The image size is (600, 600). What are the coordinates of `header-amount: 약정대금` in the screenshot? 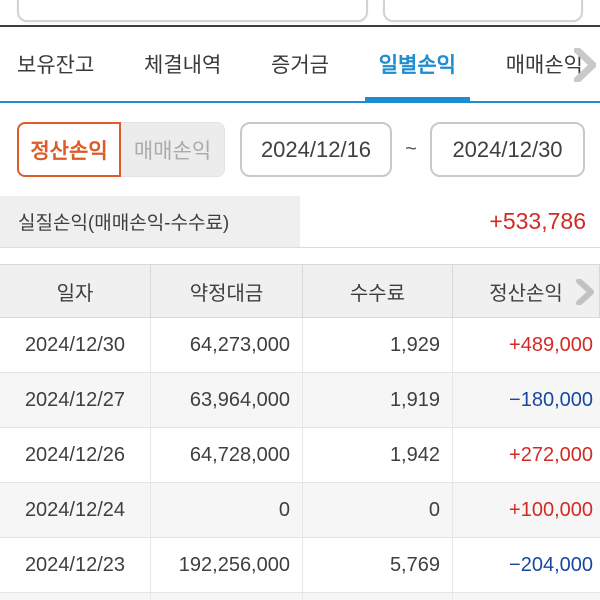 It's located at (227, 291).